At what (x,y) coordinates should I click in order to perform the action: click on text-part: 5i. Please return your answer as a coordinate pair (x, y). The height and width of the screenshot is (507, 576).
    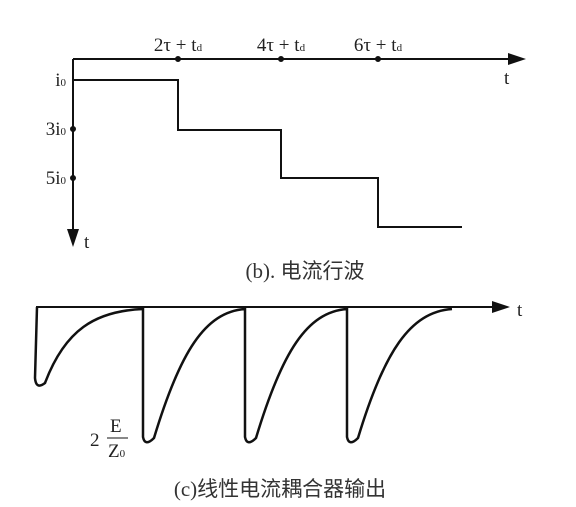
    Looking at the image, I should click on (53, 178).